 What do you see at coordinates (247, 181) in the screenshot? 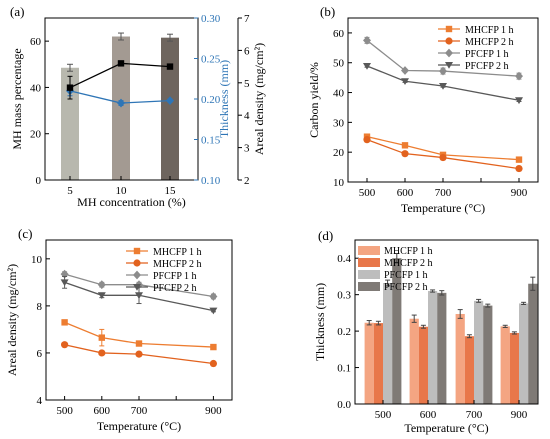
I see `y3-tick-label: 2` at bounding box center [247, 181].